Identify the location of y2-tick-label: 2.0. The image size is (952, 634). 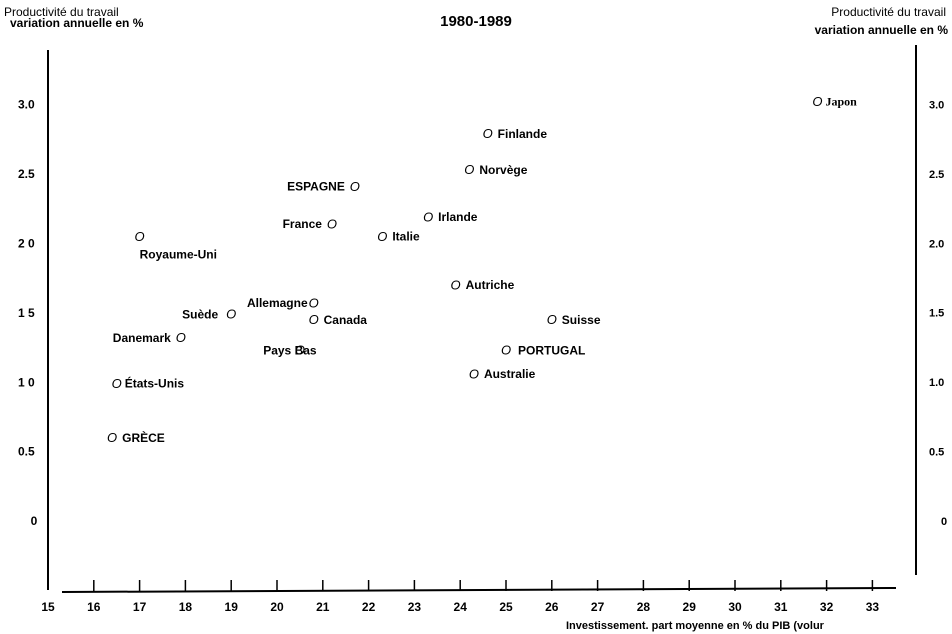
(936, 244).